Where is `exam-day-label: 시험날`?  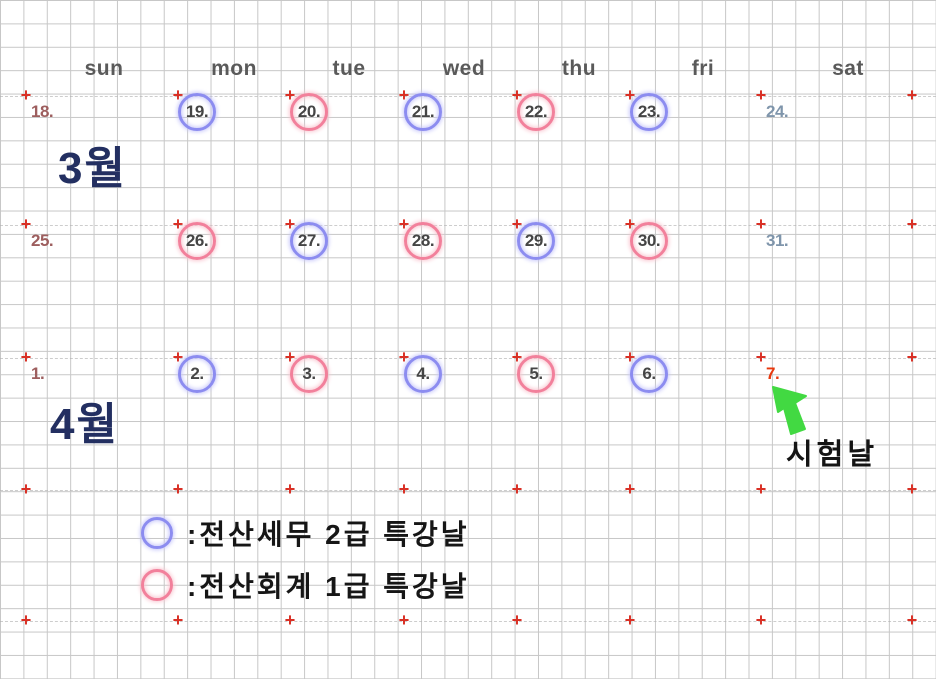 exam-day-label: 시험날 is located at coordinates (832, 455).